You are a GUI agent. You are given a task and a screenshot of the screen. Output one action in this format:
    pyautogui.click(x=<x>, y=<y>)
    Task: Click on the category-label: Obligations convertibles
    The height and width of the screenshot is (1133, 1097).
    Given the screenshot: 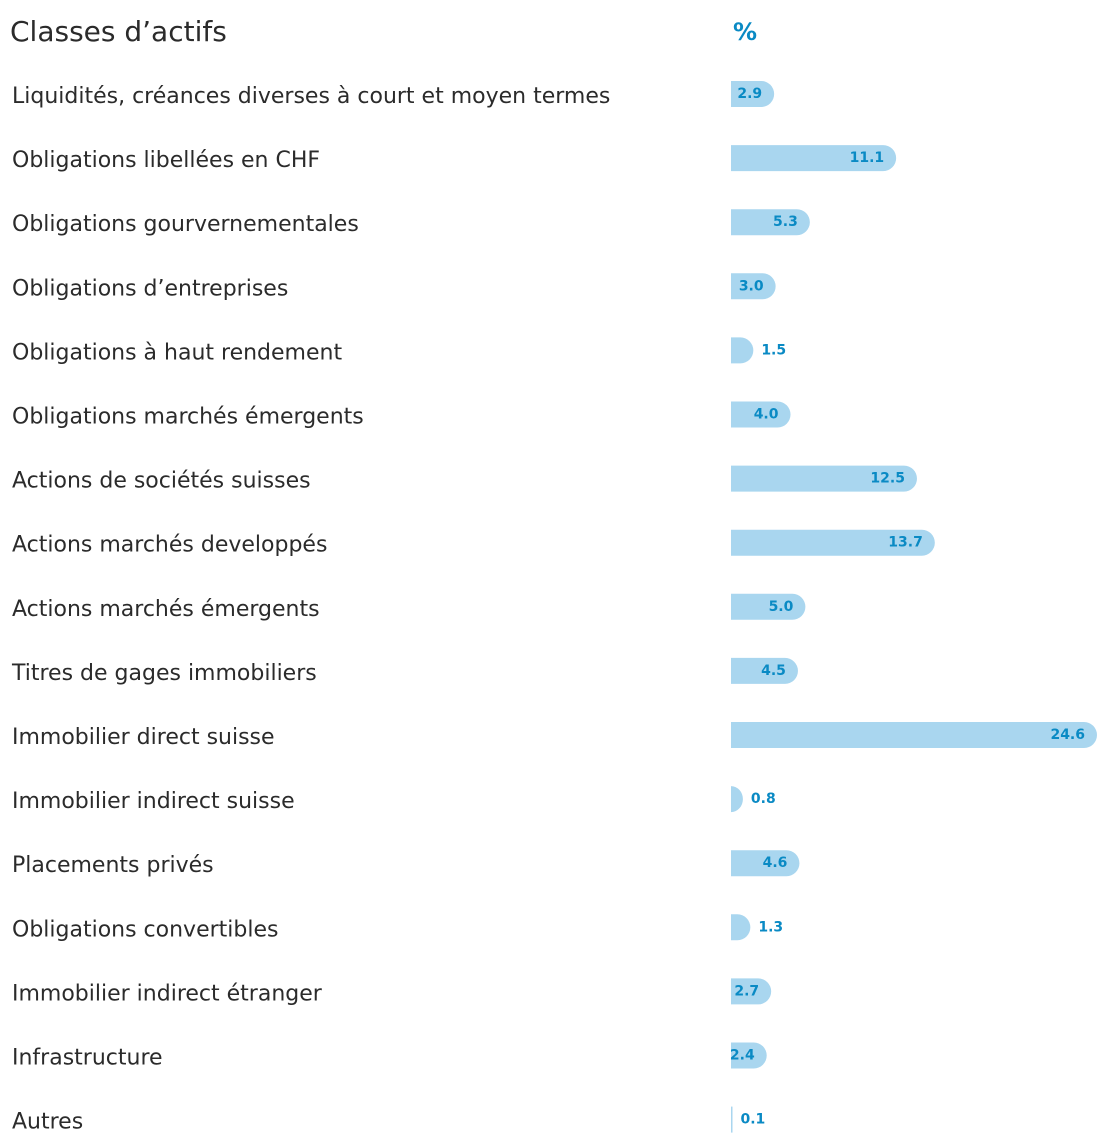 What is the action you would take?
    pyautogui.click(x=145, y=929)
    